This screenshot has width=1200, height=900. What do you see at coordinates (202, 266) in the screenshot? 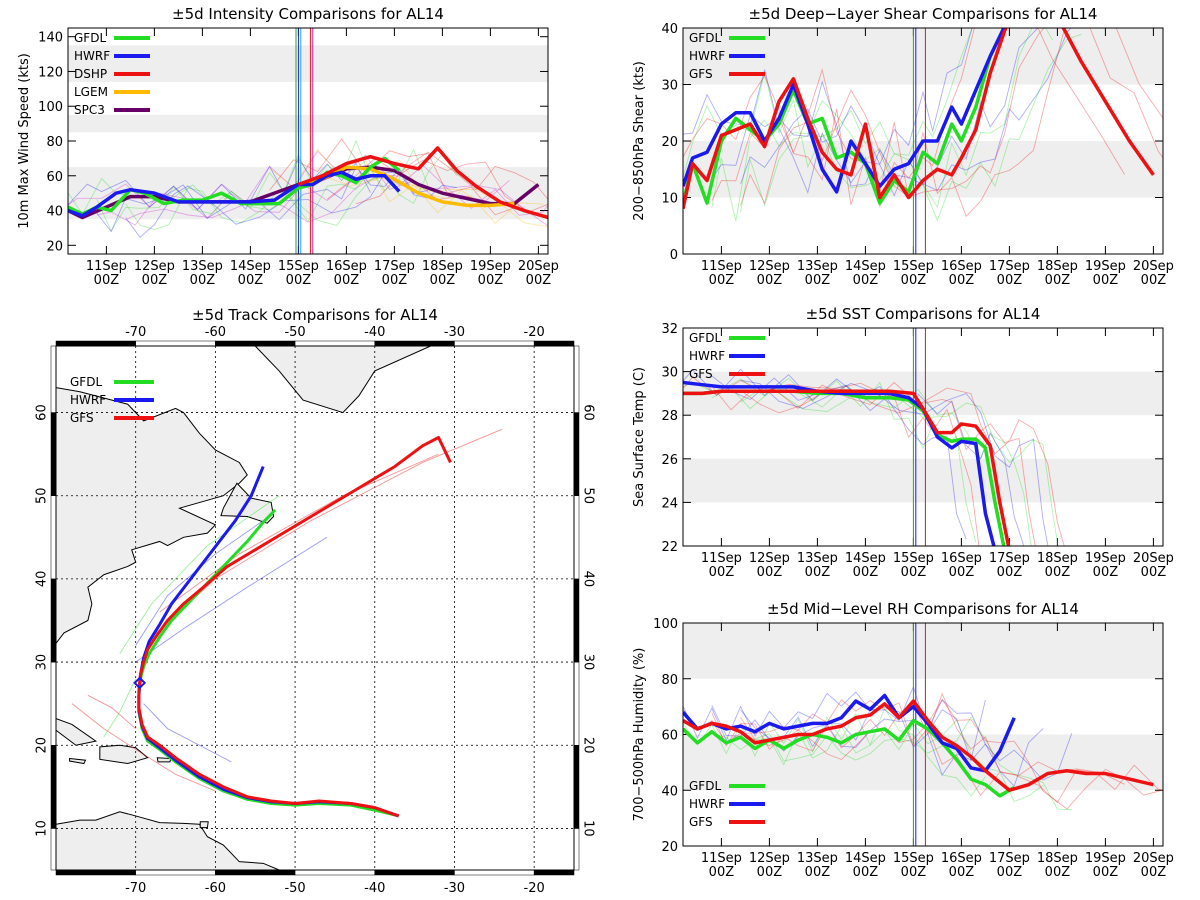
I see `intensity-xtick-day-2: 13Sep` at bounding box center [202, 266].